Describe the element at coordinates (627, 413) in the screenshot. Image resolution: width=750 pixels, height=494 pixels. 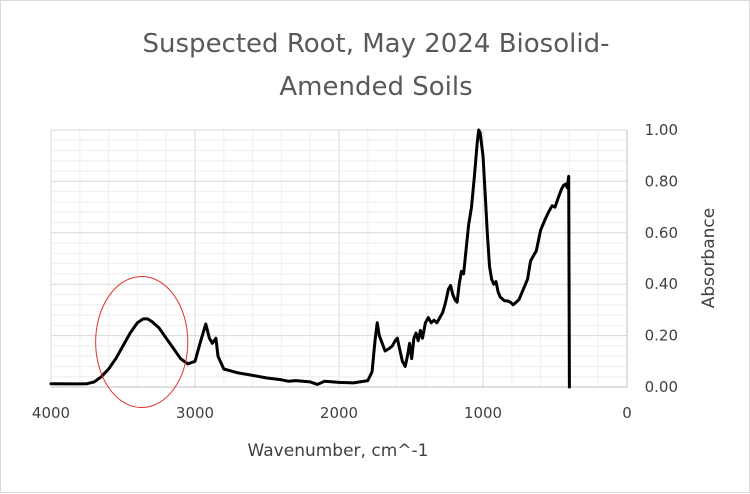
I see `x-tick-label: 0` at that location.